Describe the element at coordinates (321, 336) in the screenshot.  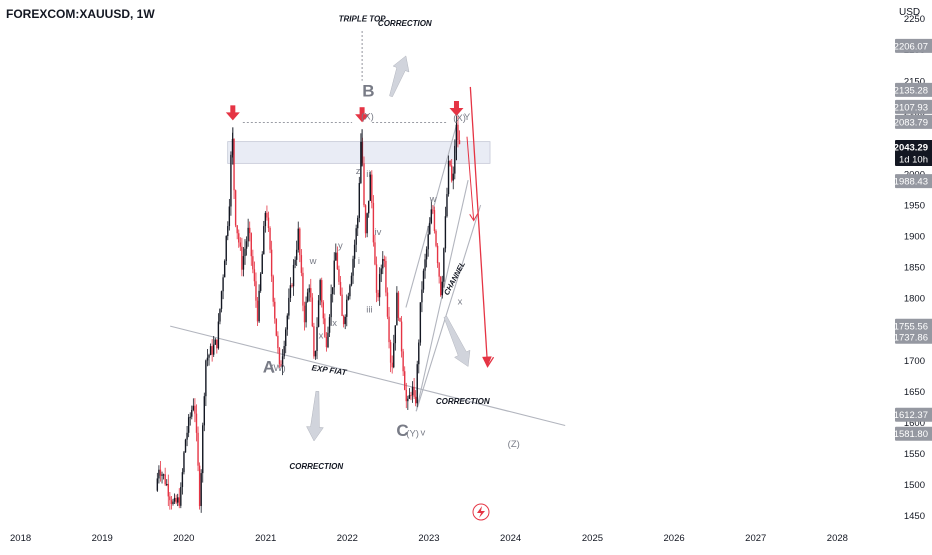
I see `wave-label: x` at that location.